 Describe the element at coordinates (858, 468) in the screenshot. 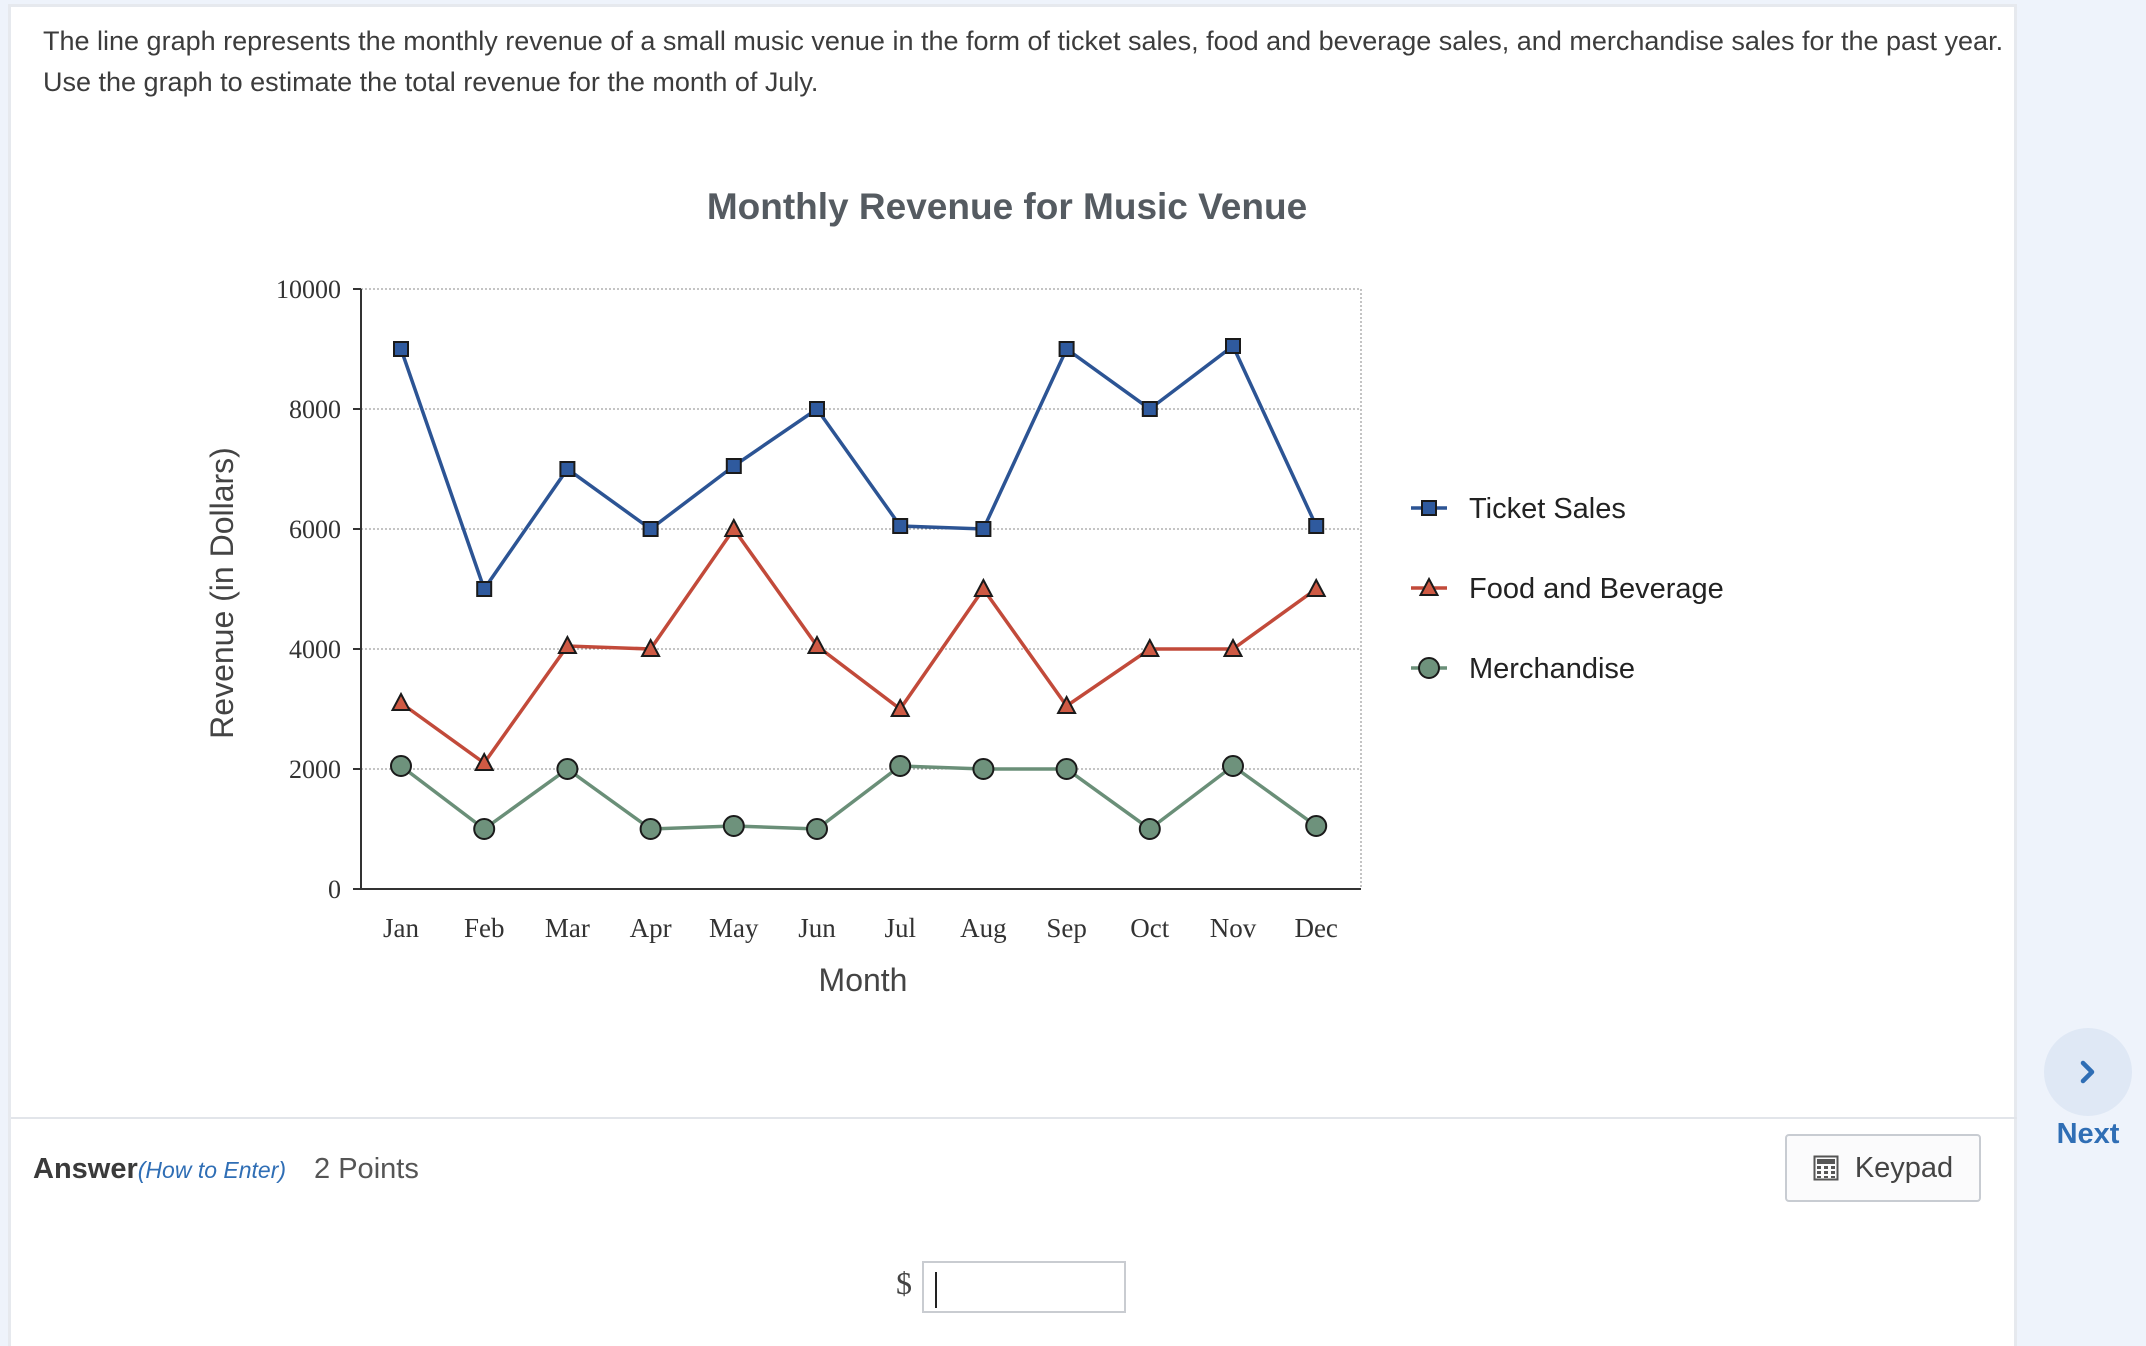

I see `series-line-ticket-sales` at that location.